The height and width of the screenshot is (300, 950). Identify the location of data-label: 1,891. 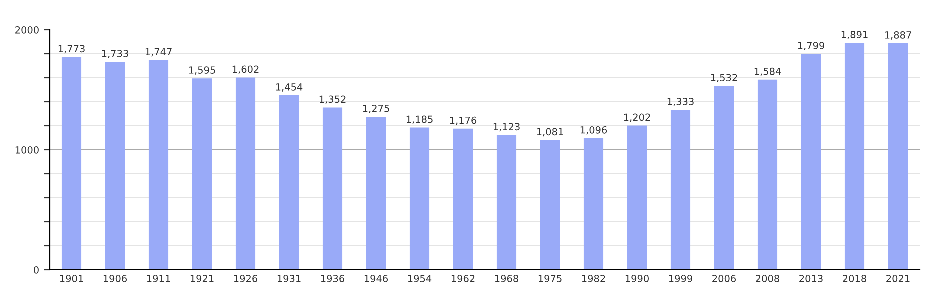
(855, 35).